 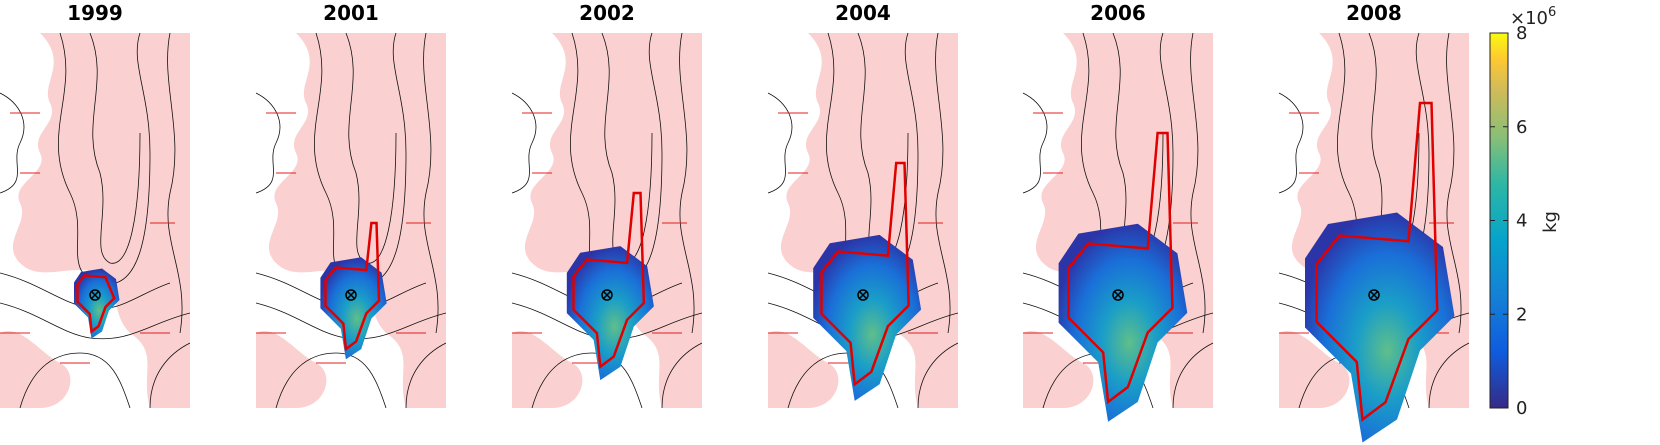 What do you see at coordinates (607, 13) in the screenshot?
I see `panel-title: 2002` at bounding box center [607, 13].